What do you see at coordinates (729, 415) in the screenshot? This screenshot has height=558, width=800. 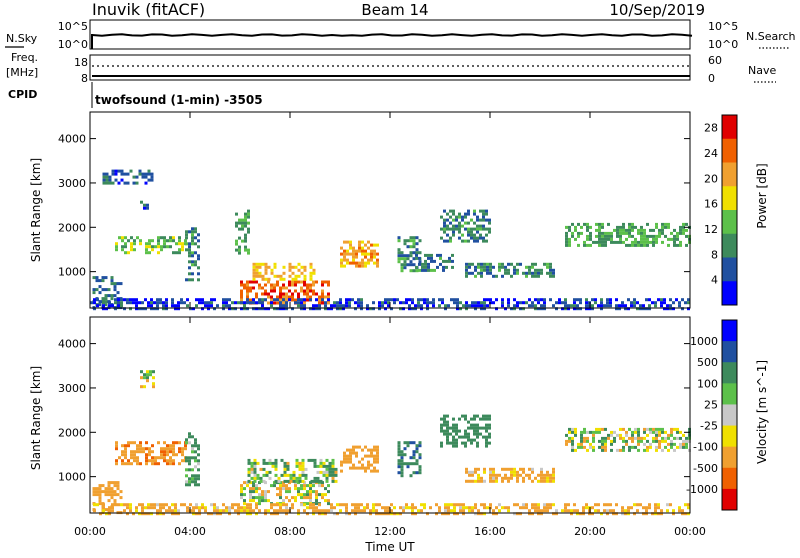 I see `colorbar-frame` at bounding box center [729, 415].